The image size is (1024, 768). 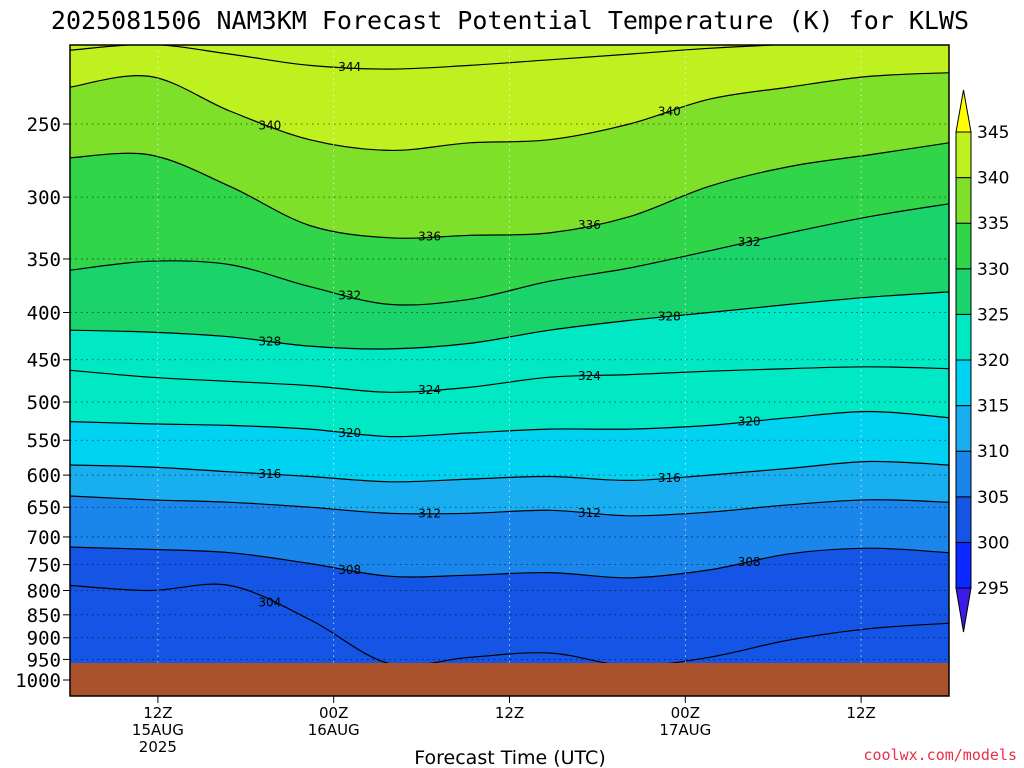 I want to click on y-tick-label: 1000, so click(x=38, y=681).